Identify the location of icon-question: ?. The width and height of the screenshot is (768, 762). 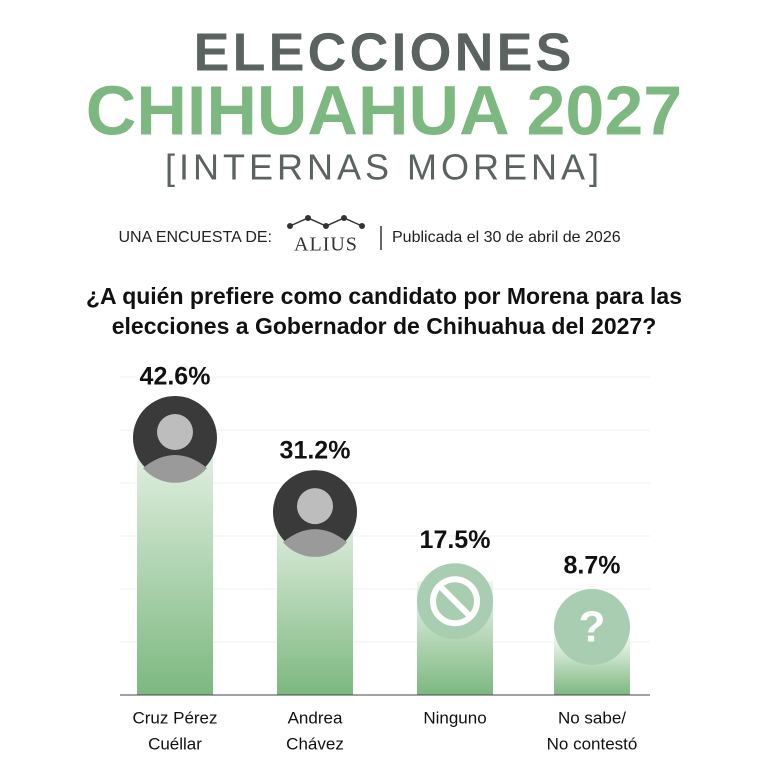
(592, 627).